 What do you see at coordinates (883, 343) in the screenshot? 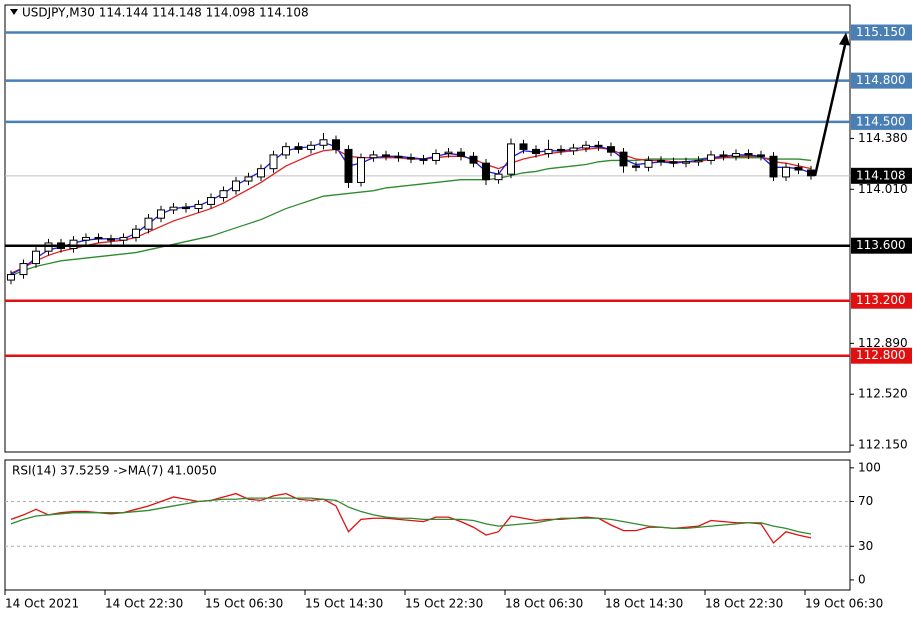
I see `y-tick-label: 112.890` at bounding box center [883, 343].